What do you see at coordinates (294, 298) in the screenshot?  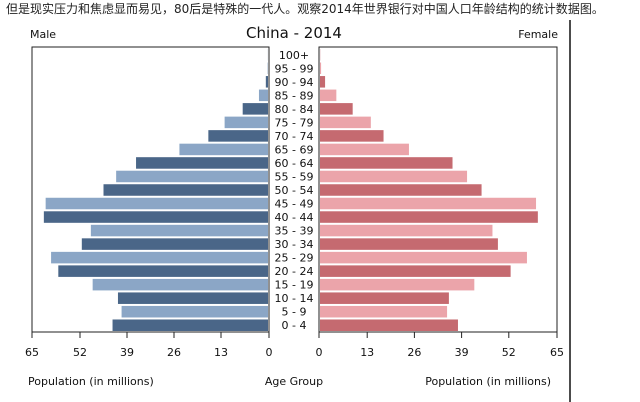 I see `age-label: 10 - 14` at bounding box center [294, 298].